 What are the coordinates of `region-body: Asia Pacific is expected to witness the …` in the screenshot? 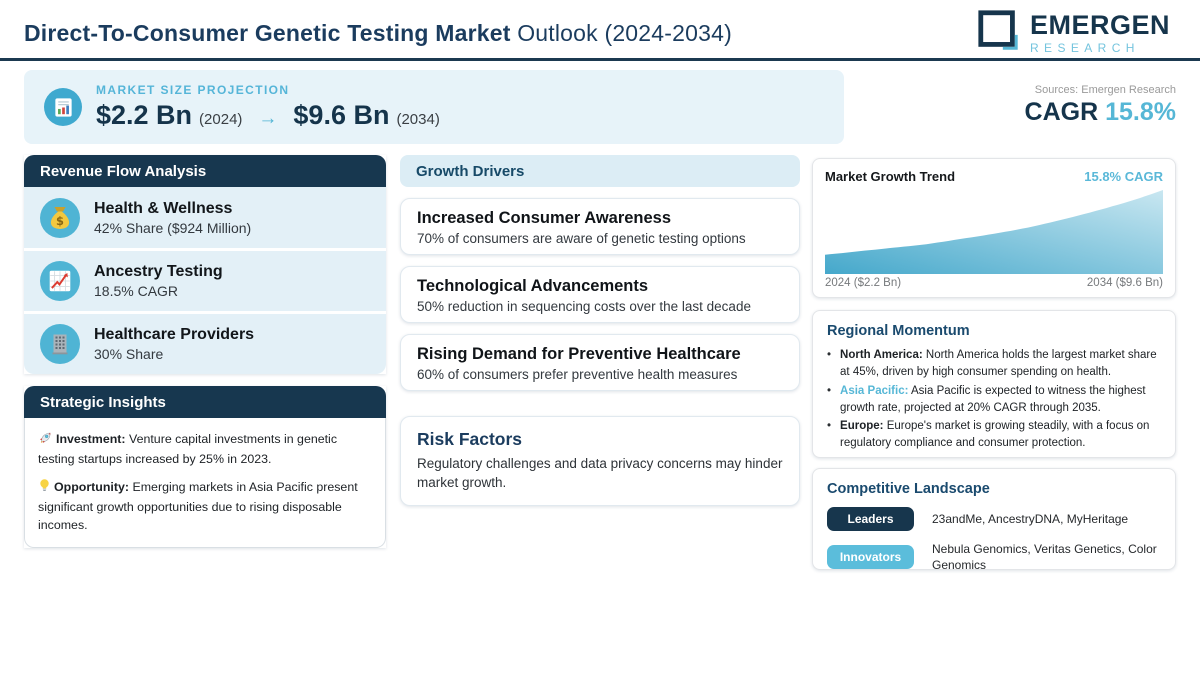 It's located at (993, 399).